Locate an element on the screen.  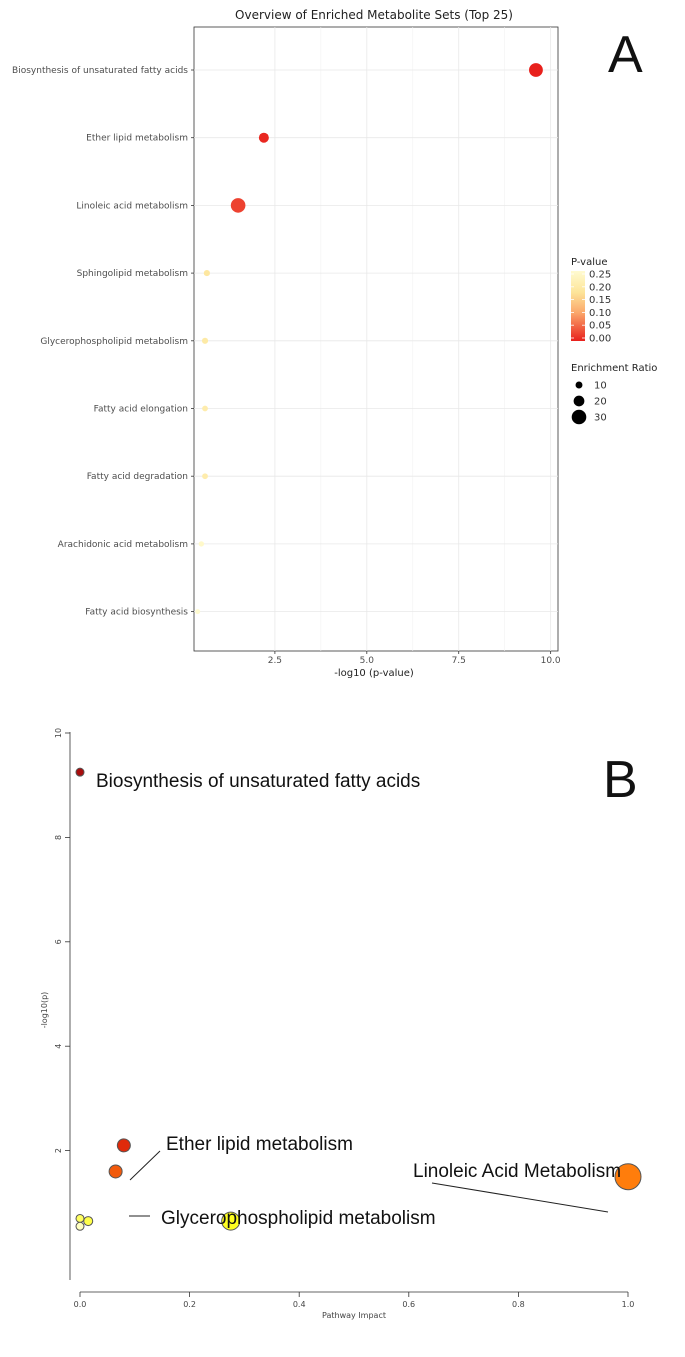
enrichment-legend-label: 10 is located at coordinates (600, 386).